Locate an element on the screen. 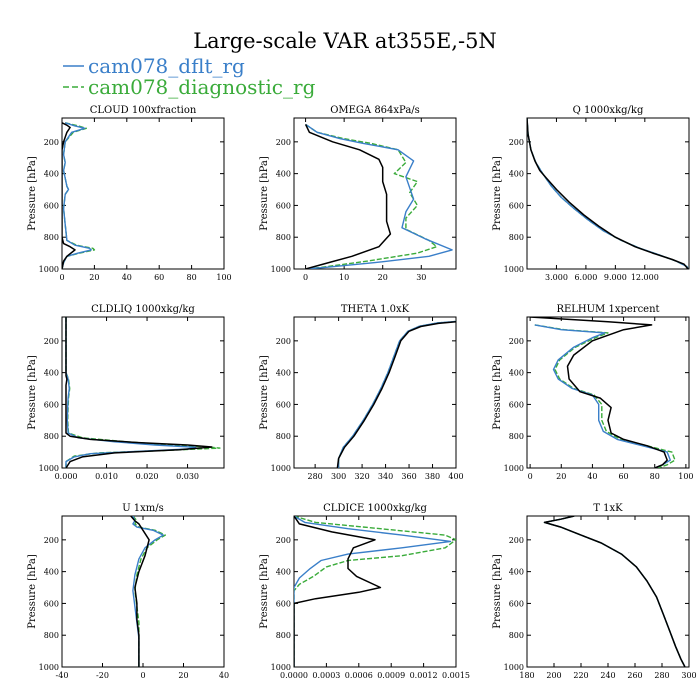  x-tick-label: 80 is located at coordinates (192, 277).